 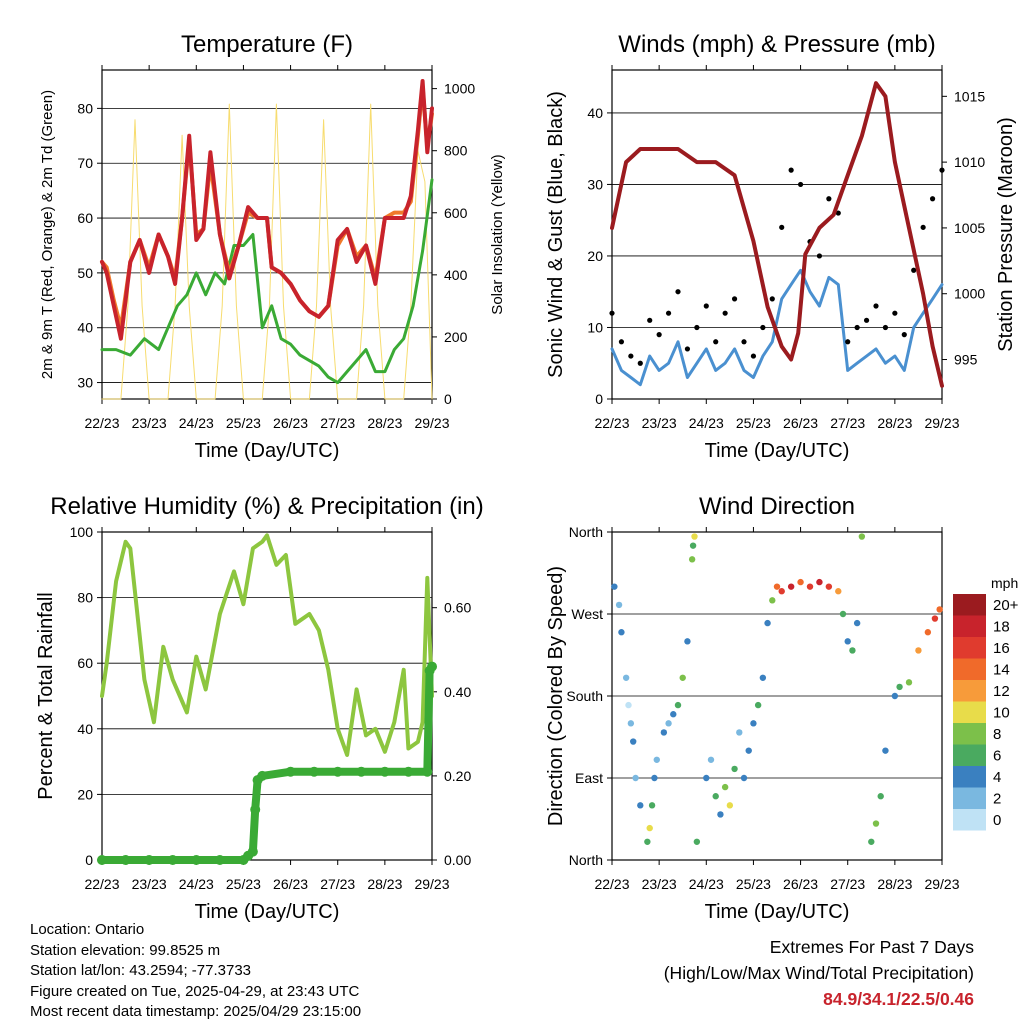 I want to click on y2-tick-label: 1000, so click(x=969, y=294).